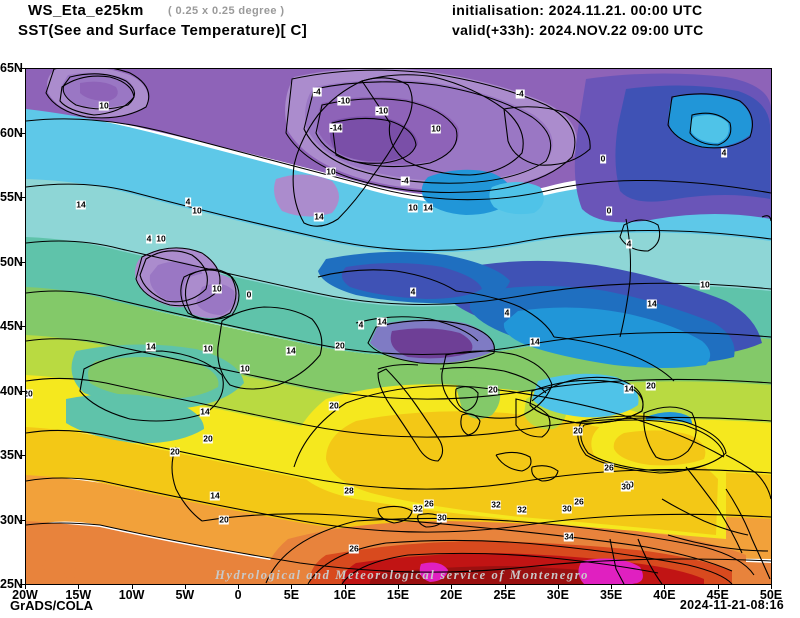  I want to click on model-name-label: WS_Eta_e25km, so click(86, 10).